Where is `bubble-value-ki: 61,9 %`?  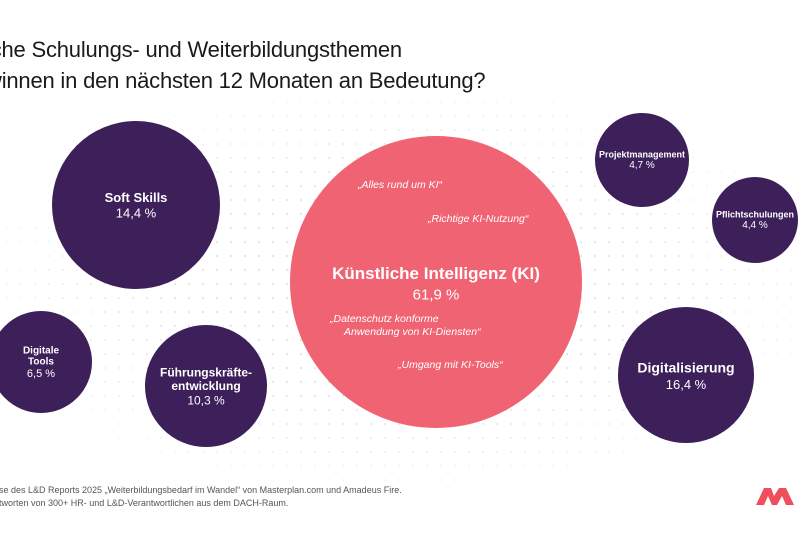
bubble-value-ki: 61,9 % is located at coordinates (436, 294).